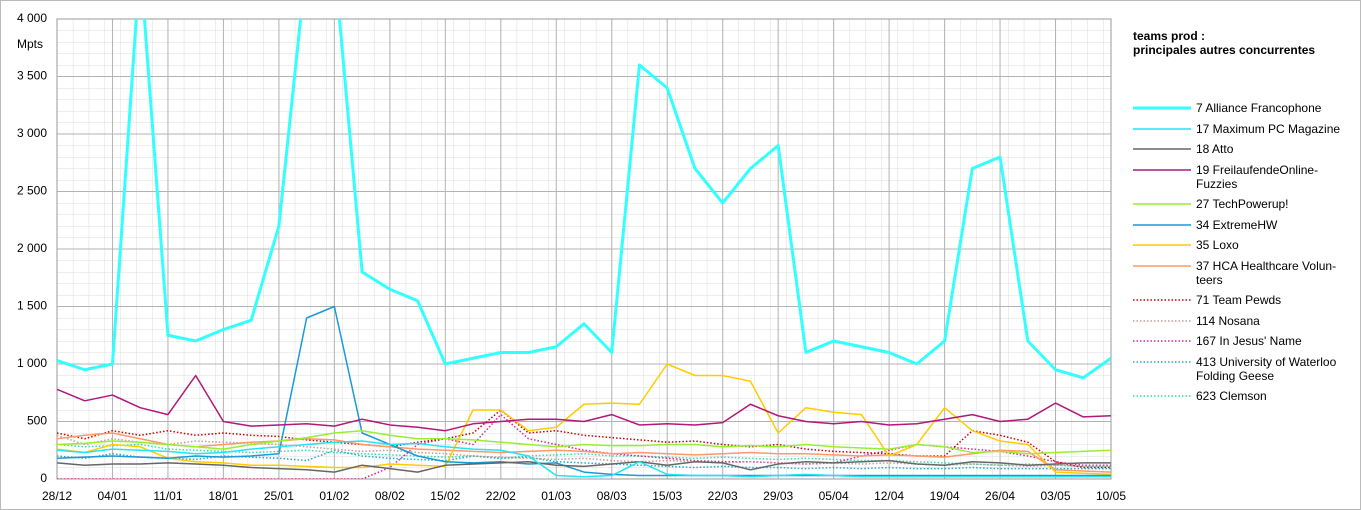  Describe the element at coordinates (778, 496) in the screenshot. I see `x-tick-label: 29/03` at that location.